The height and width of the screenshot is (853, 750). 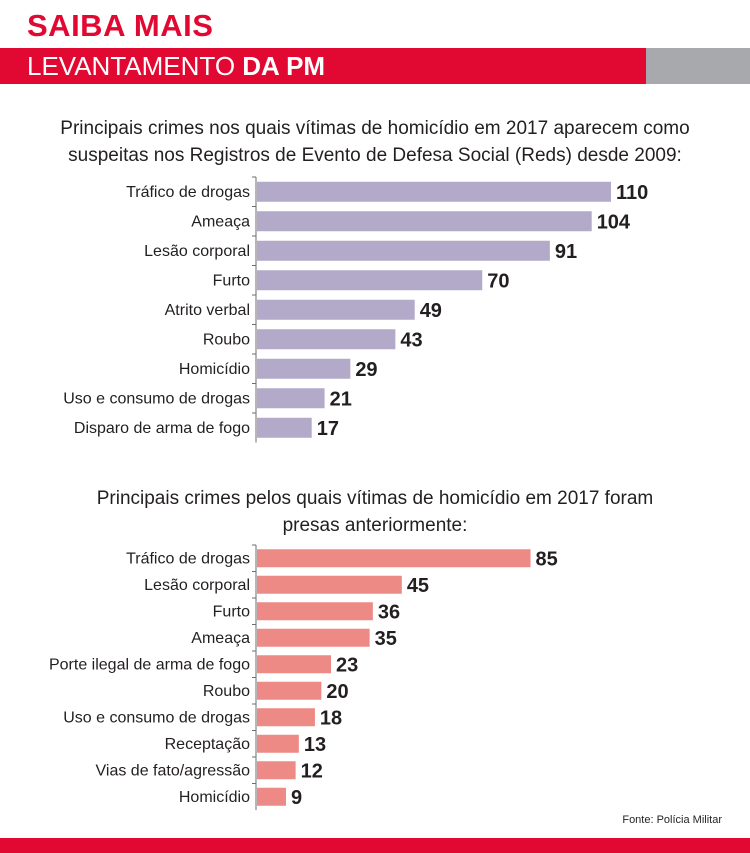 What do you see at coordinates (632, 193) in the screenshot?
I see `chart1-value-label: 110` at bounding box center [632, 193].